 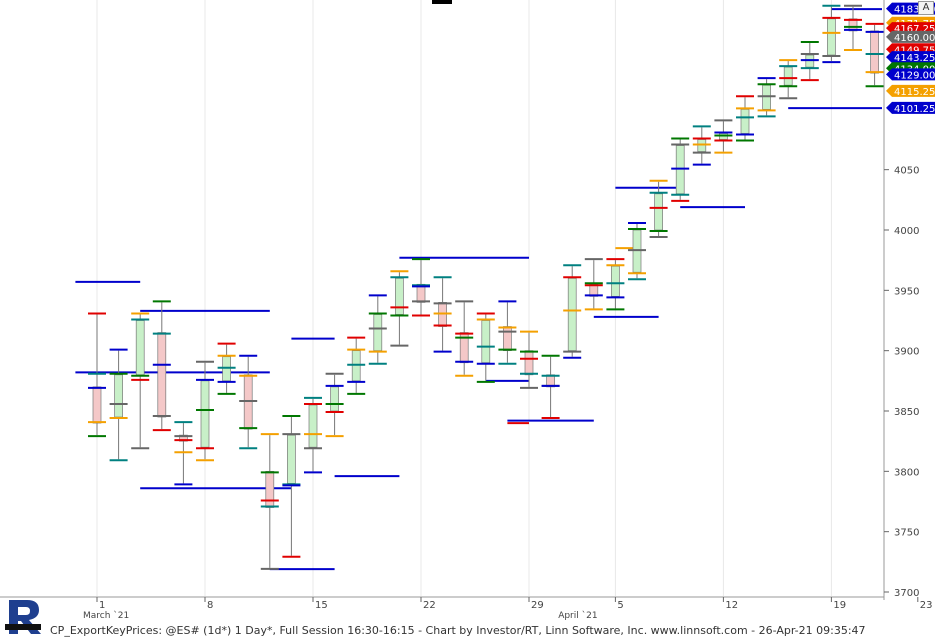 I want to click on x-tick-label: 12, so click(x=731, y=605).